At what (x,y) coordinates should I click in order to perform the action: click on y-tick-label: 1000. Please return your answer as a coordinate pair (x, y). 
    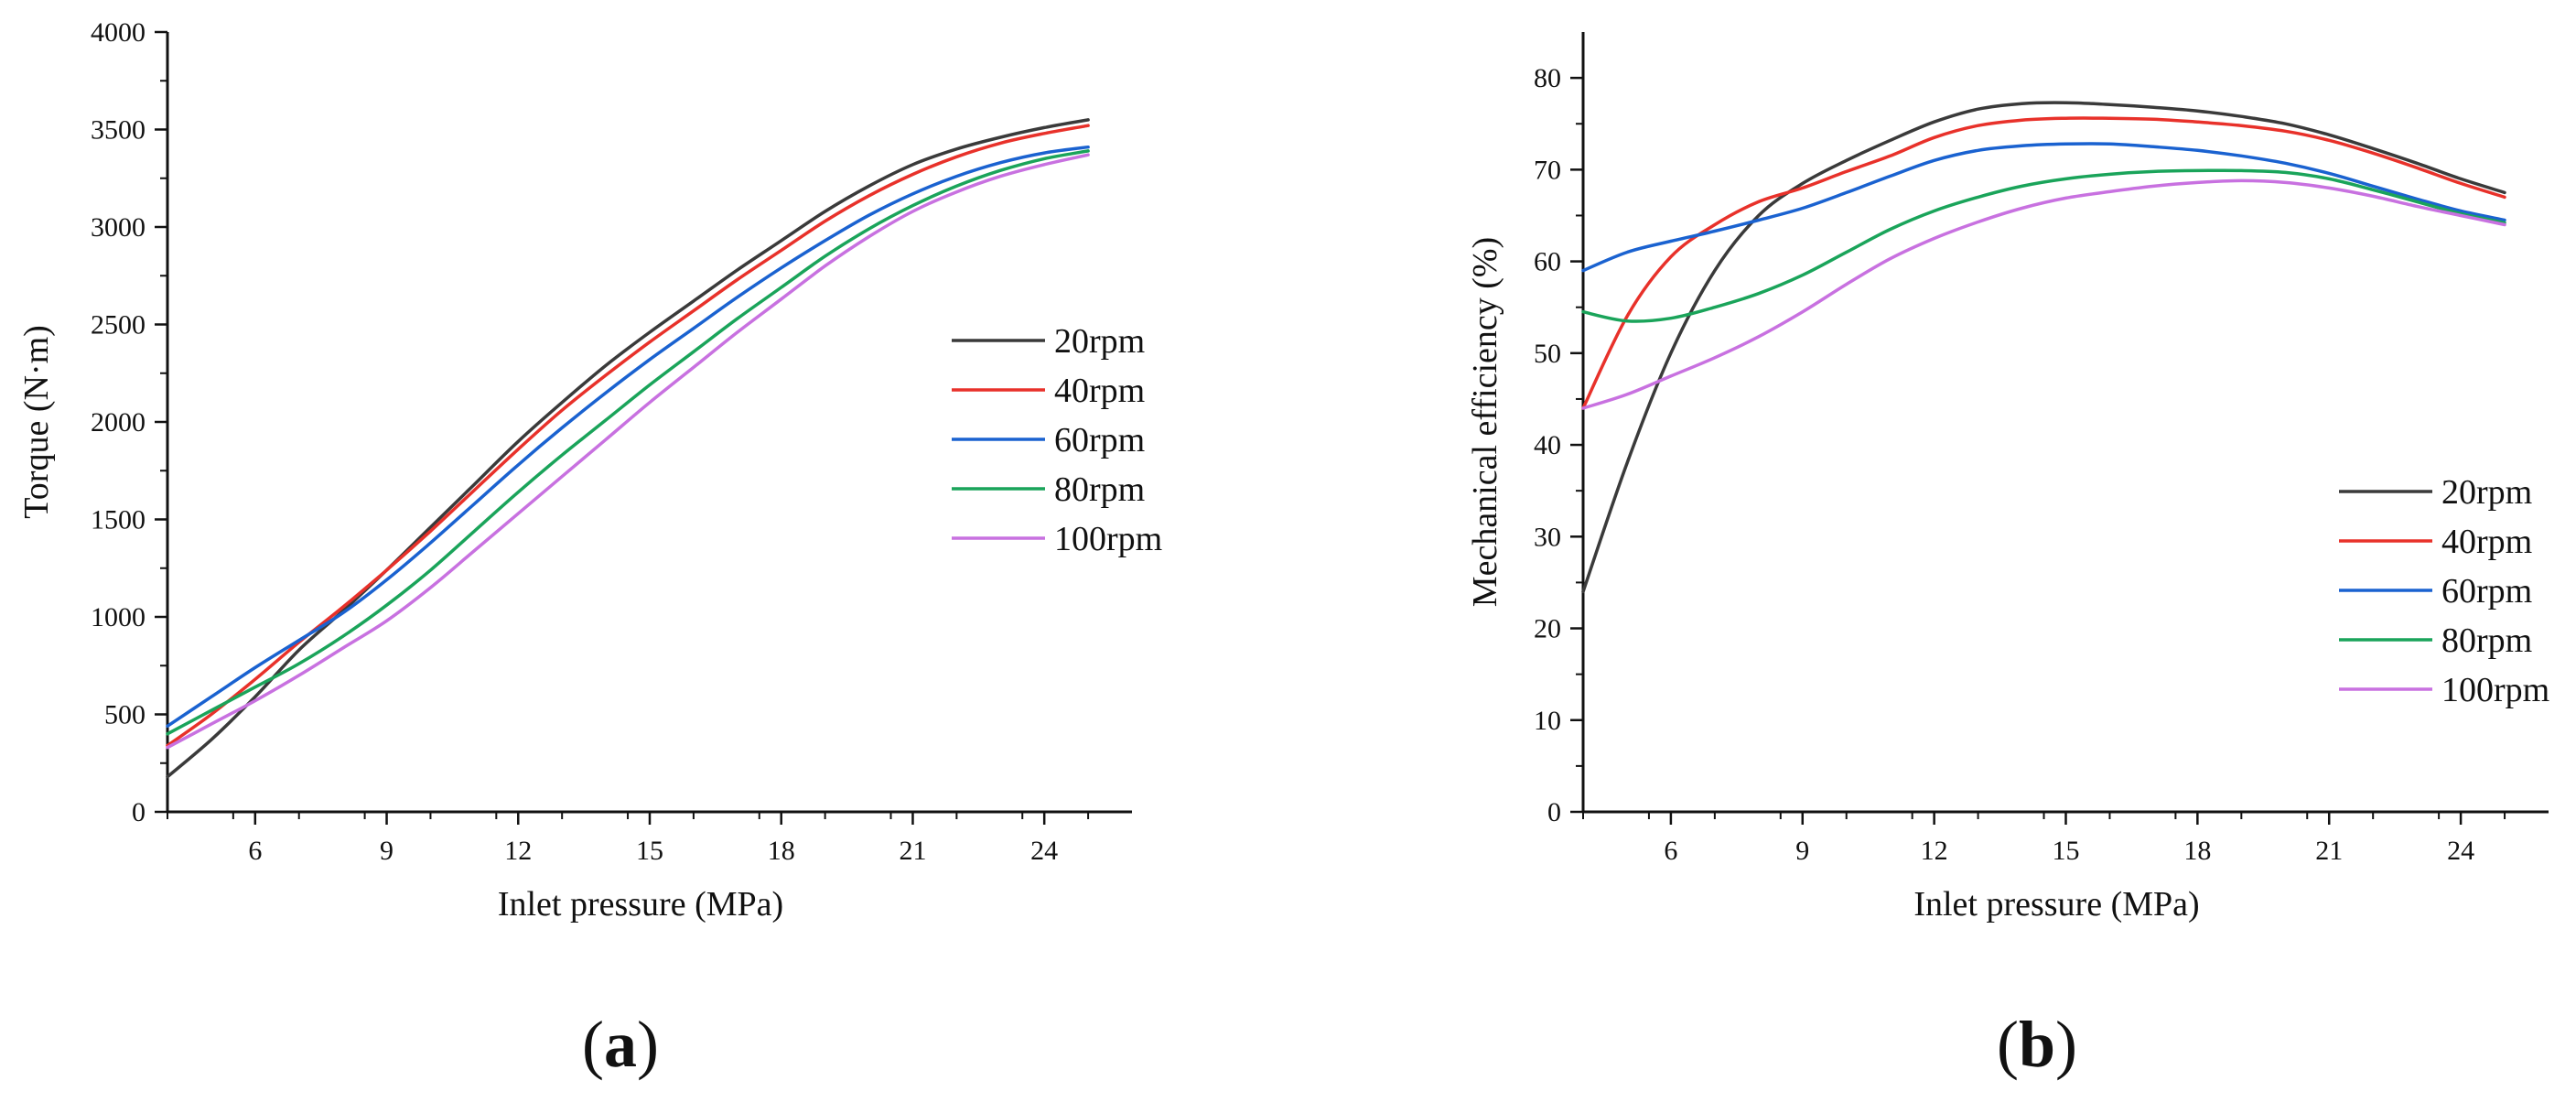
    Looking at the image, I should click on (119, 617).